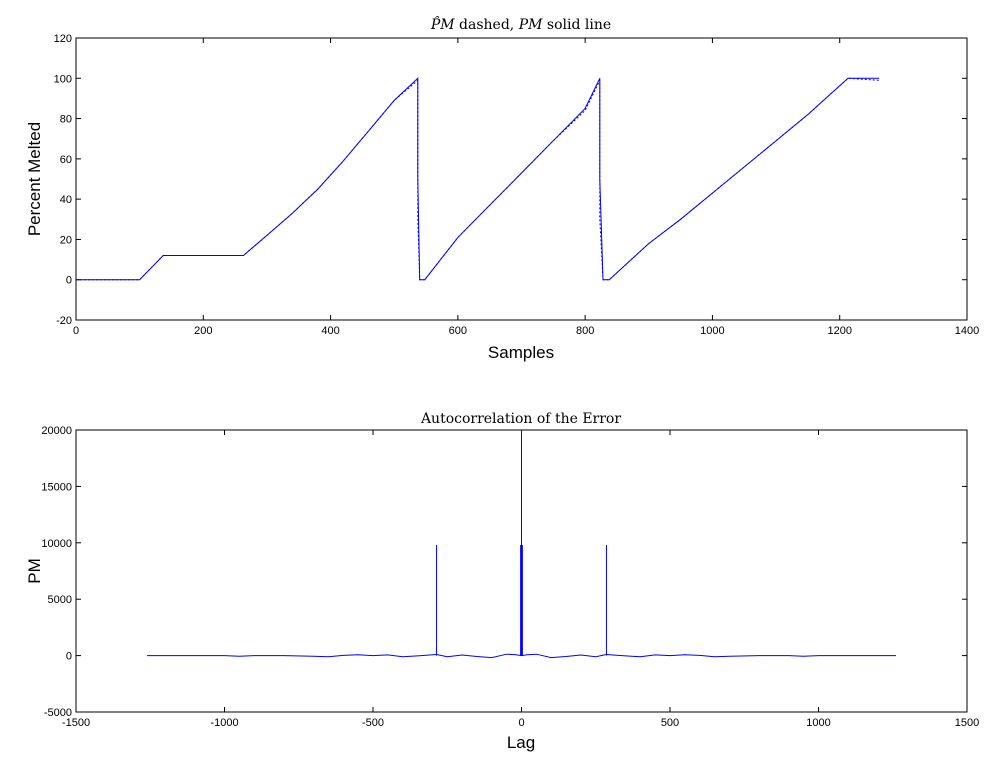 The image size is (987, 757). Describe the element at coordinates (967, 723) in the screenshot. I see `x-tick-label: 1500` at that location.